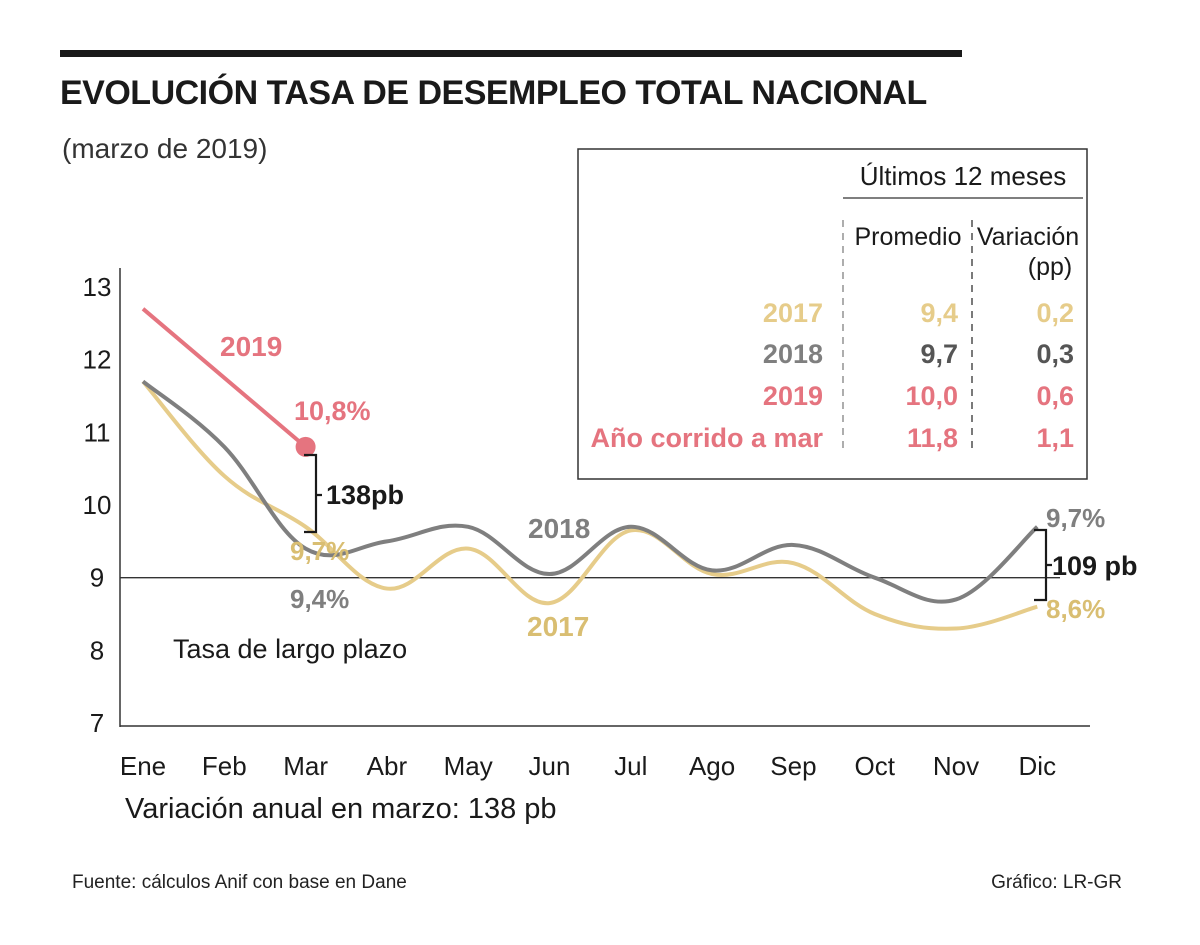 The image size is (1200, 945). Describe the element at coordinates (908, 237) in the screenshot. I see `col-promedio-header: Promedio` at that location.